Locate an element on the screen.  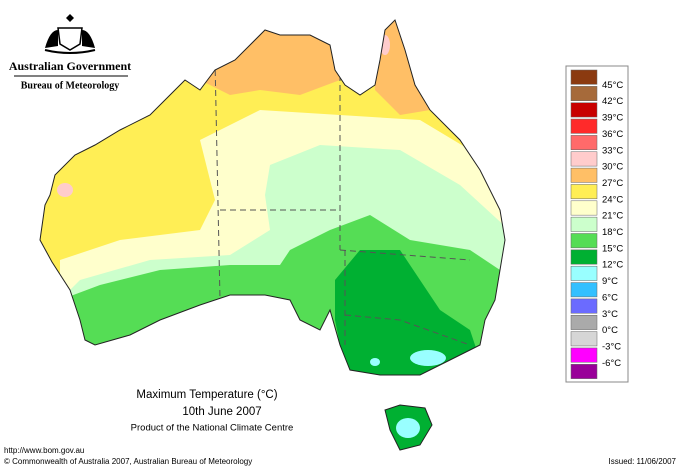
legend-label: 42°C is located at coordinates (612, 101).